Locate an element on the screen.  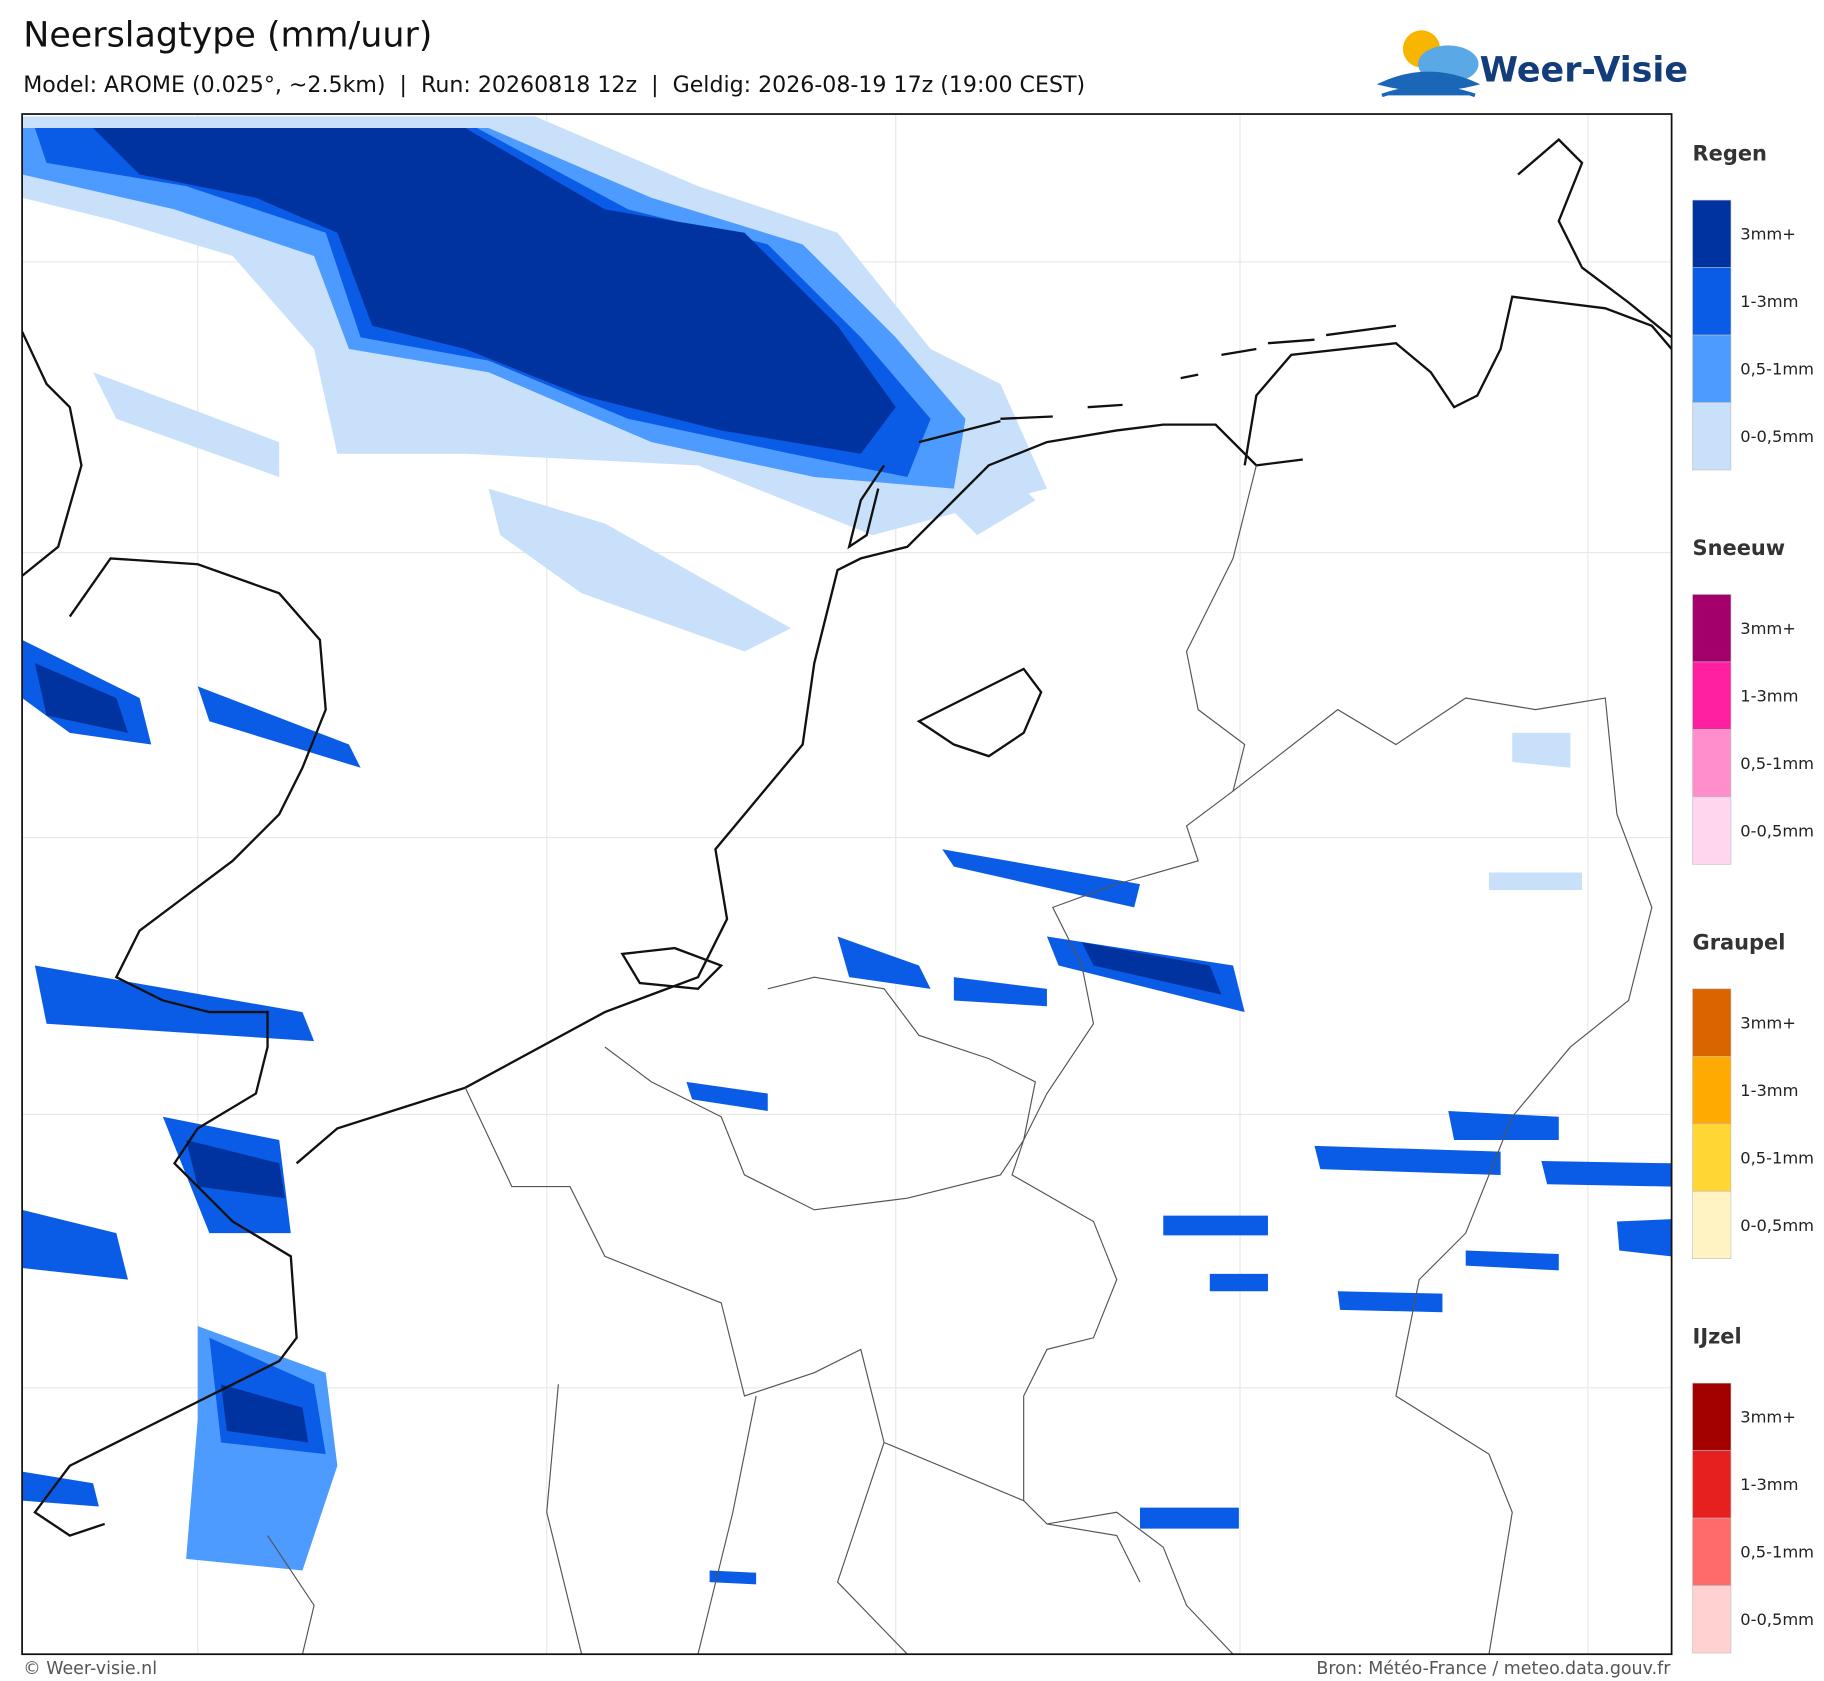
legend-section-title: Graupel is located at coordinates (1739, 942).